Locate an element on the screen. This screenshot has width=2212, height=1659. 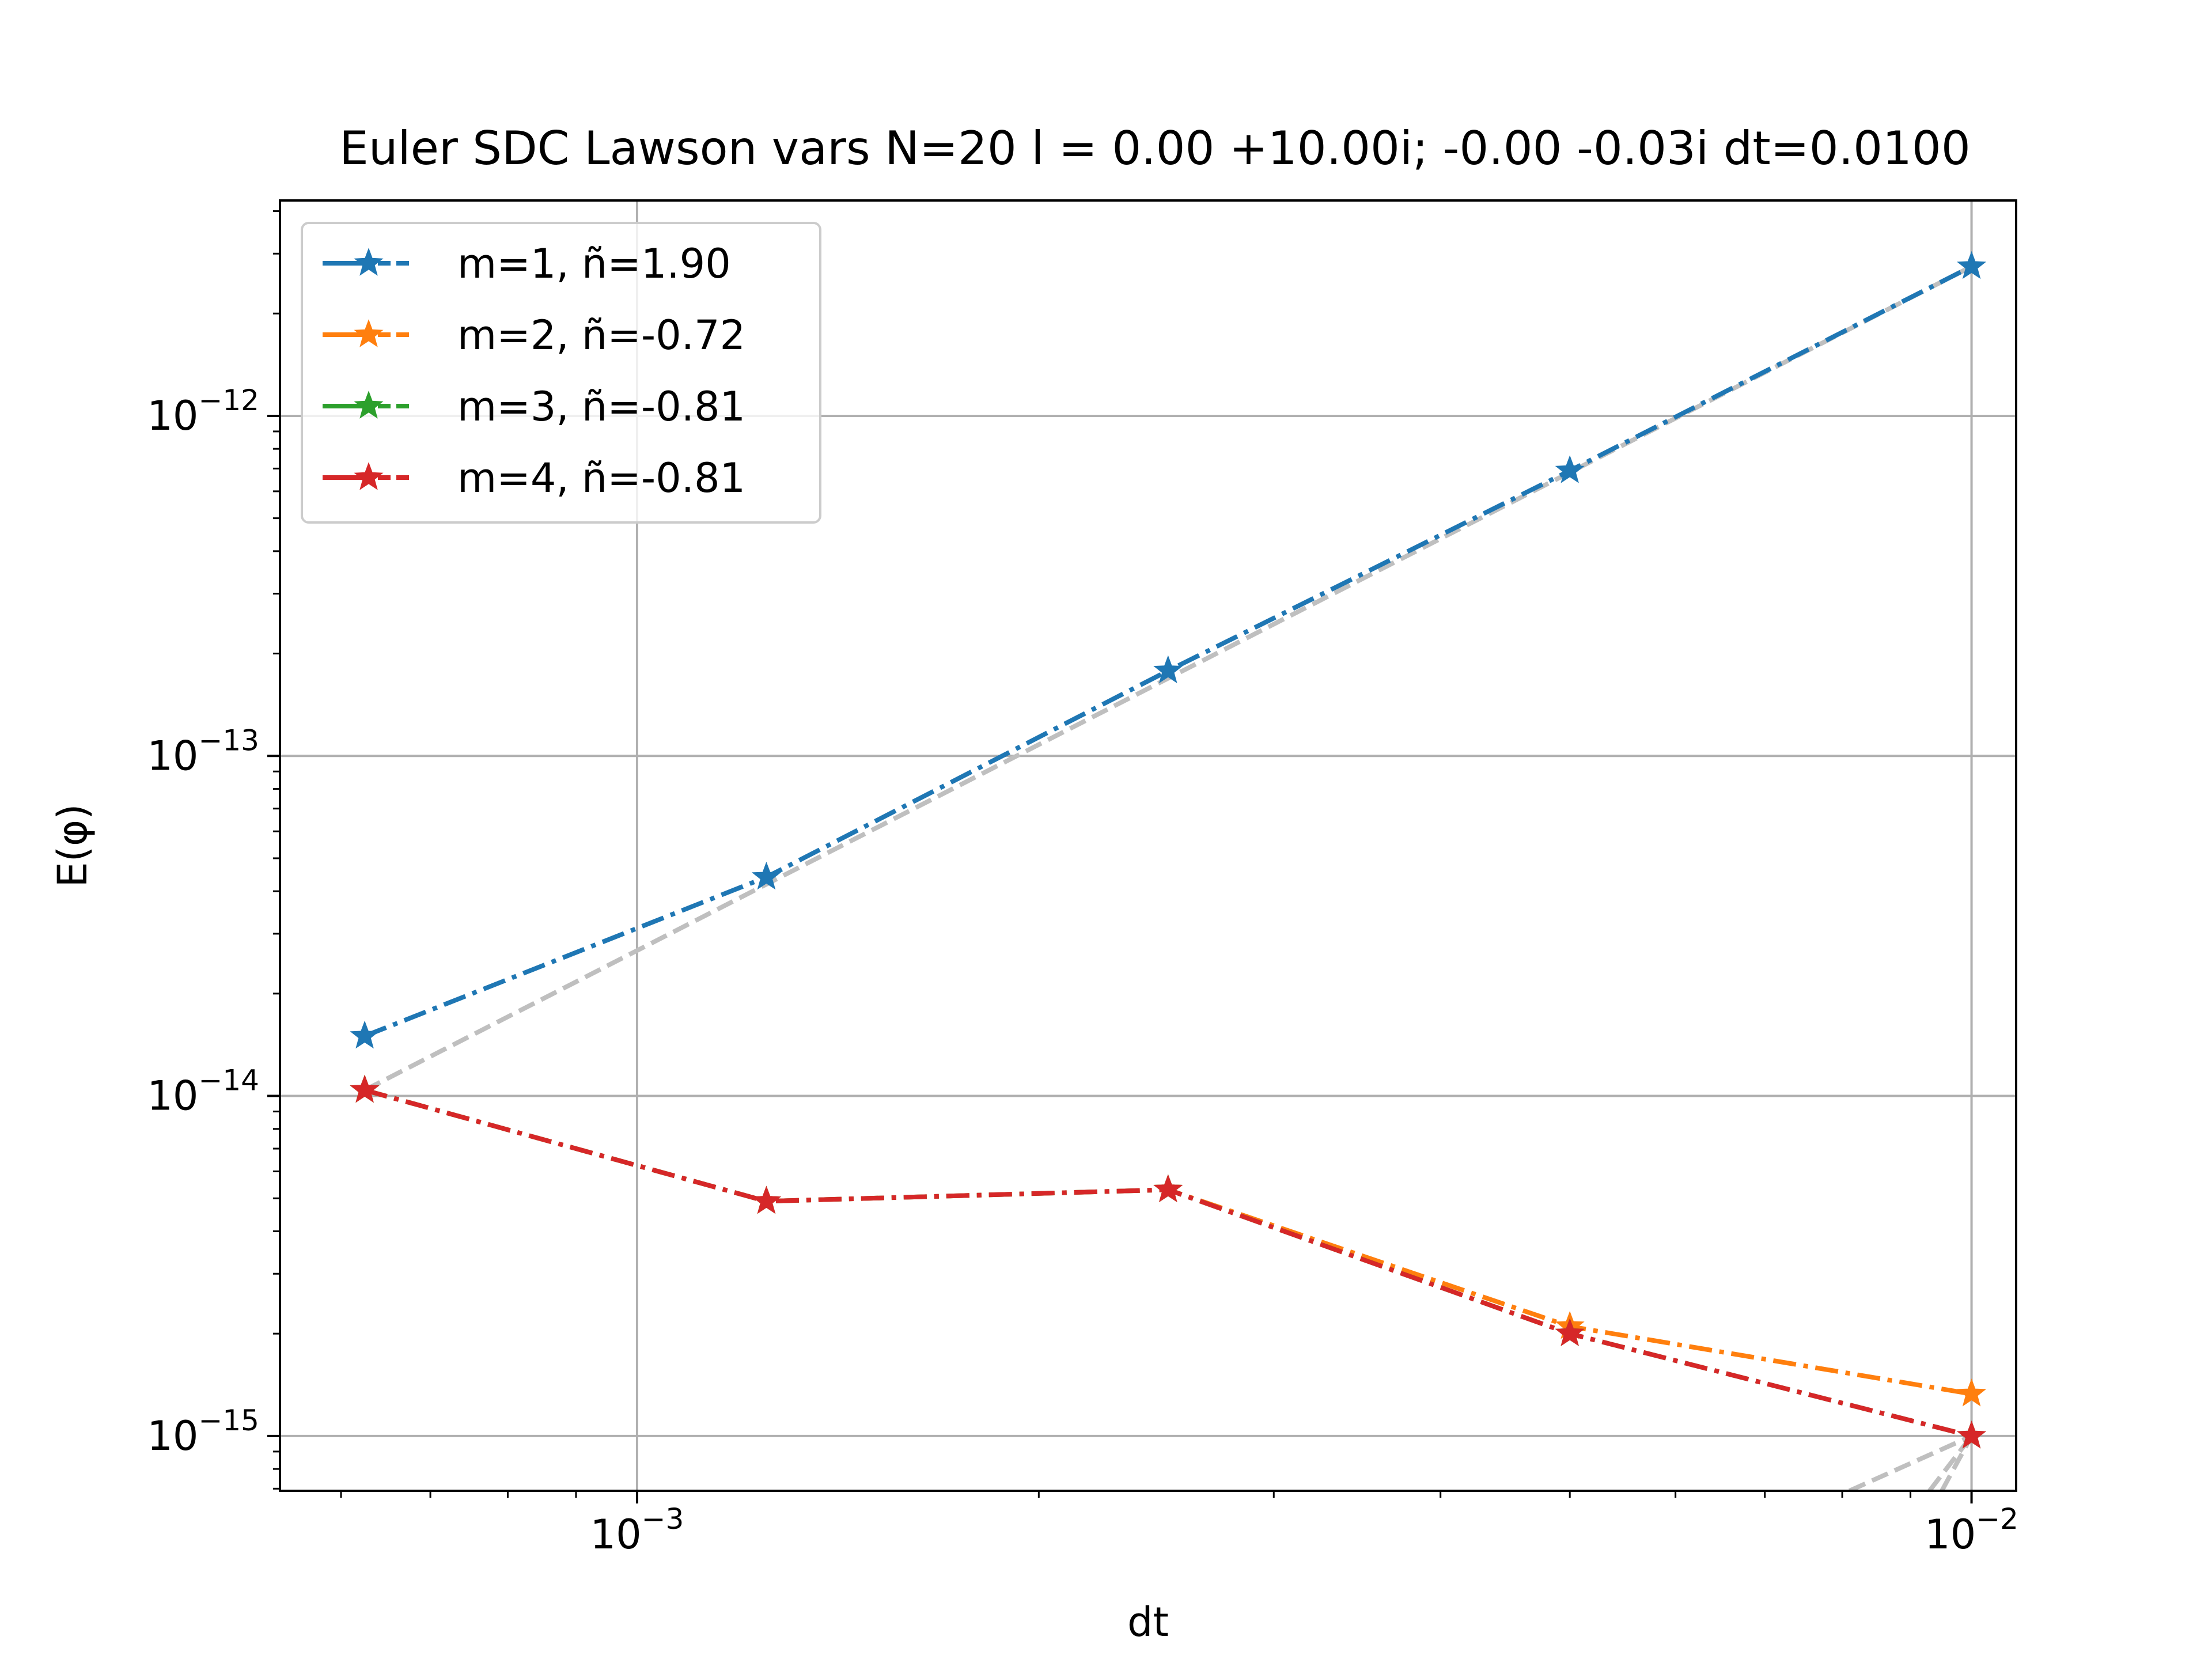
legend-entry: m=2, ñ=-0.72 is located at coordinates (534, 335).